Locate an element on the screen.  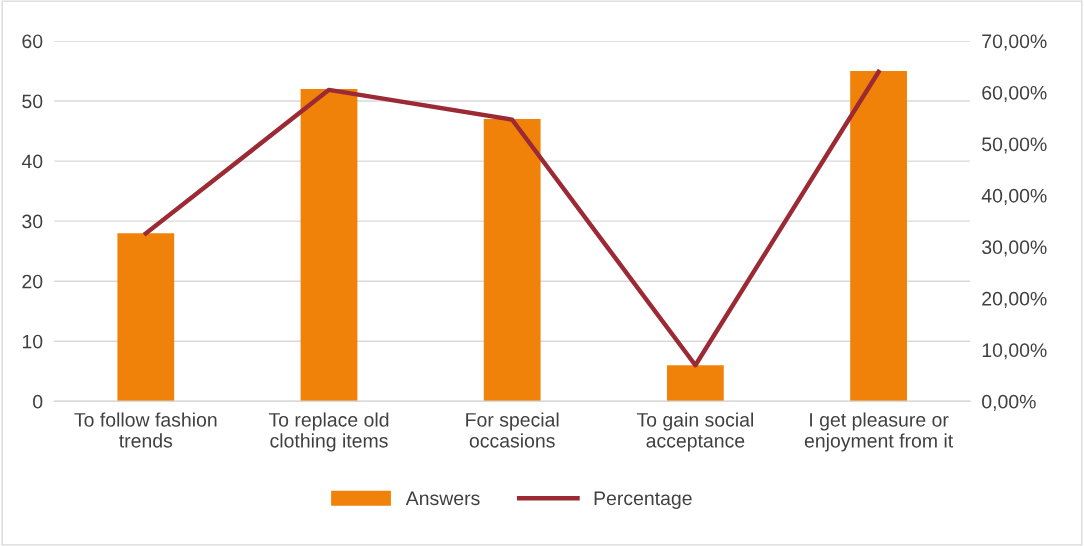
x-tick-label: To gain social acceptance is located at coordinates (694, 432).